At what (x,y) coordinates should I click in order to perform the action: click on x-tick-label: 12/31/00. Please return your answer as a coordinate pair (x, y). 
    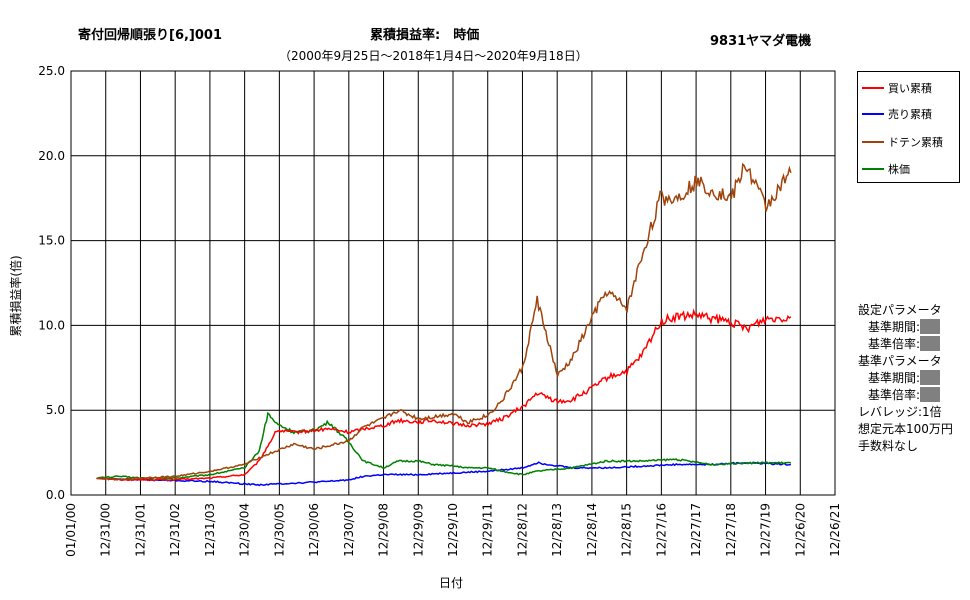
    Looking at the image, I should click on (106, 530).